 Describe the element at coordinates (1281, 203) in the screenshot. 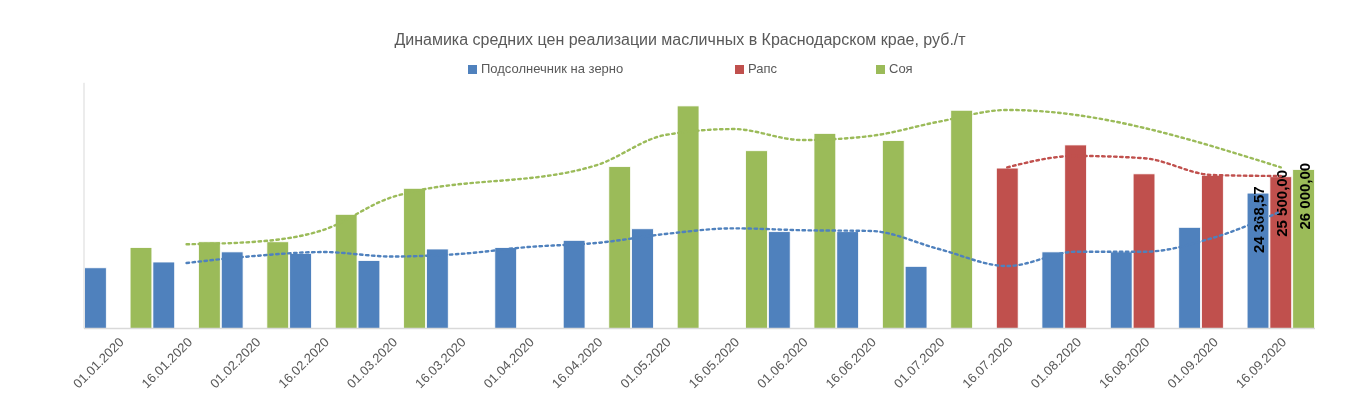

I see `data-label: 25 500,00` at that location.